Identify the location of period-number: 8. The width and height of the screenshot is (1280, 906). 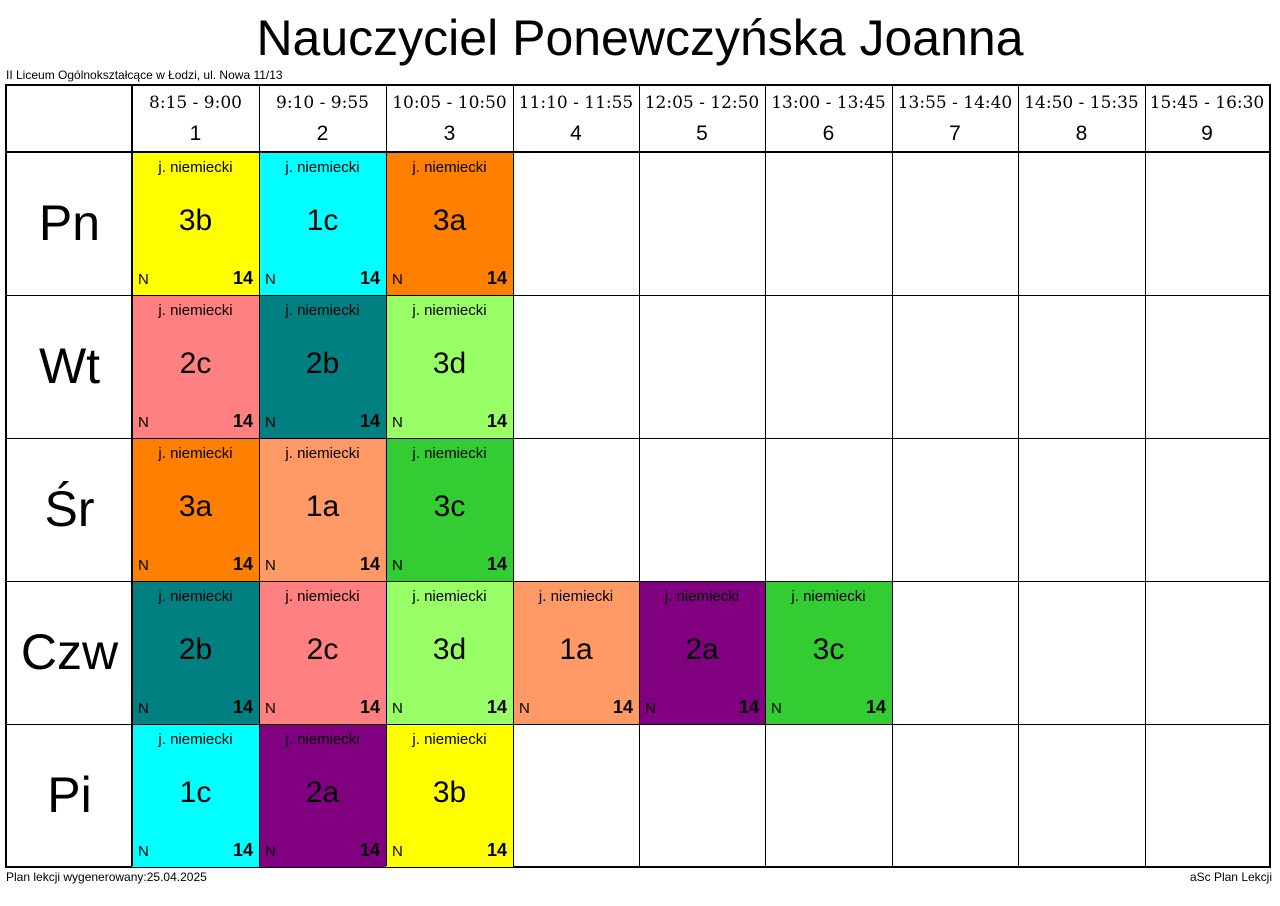
(1081, 133).